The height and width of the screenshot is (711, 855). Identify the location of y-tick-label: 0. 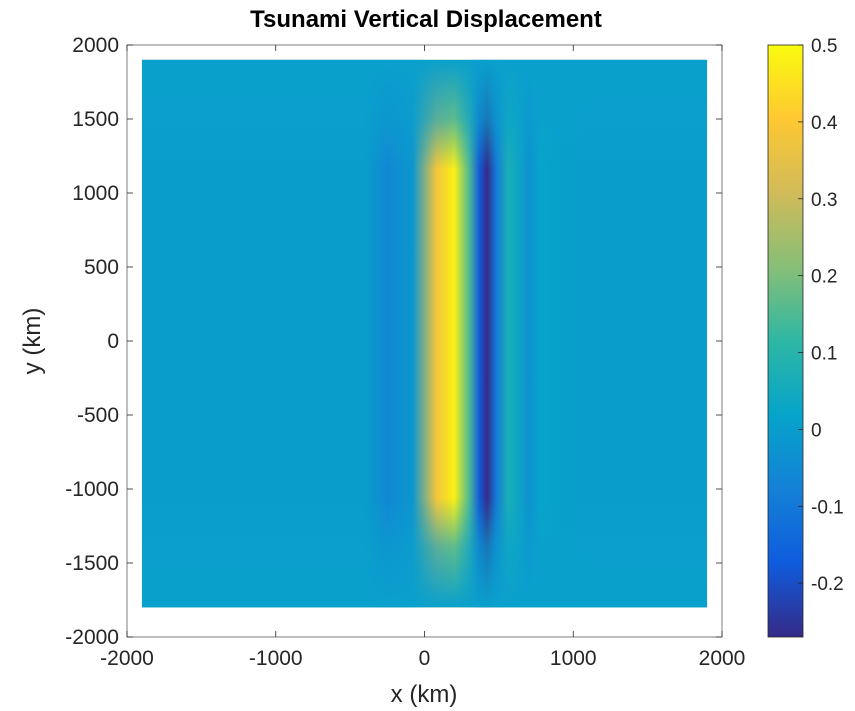
(113, 341).